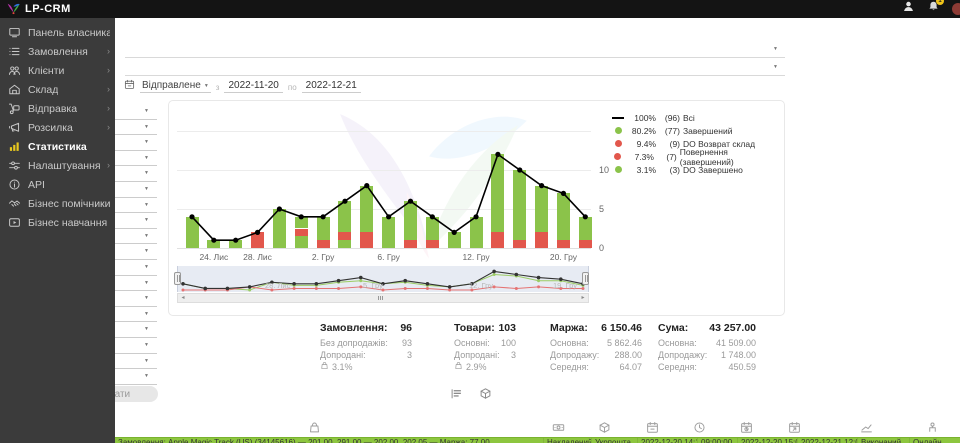 This screenshot has height=443, width=960. I want to click on stat-row-value: 1 748.00, so click(738, 355).